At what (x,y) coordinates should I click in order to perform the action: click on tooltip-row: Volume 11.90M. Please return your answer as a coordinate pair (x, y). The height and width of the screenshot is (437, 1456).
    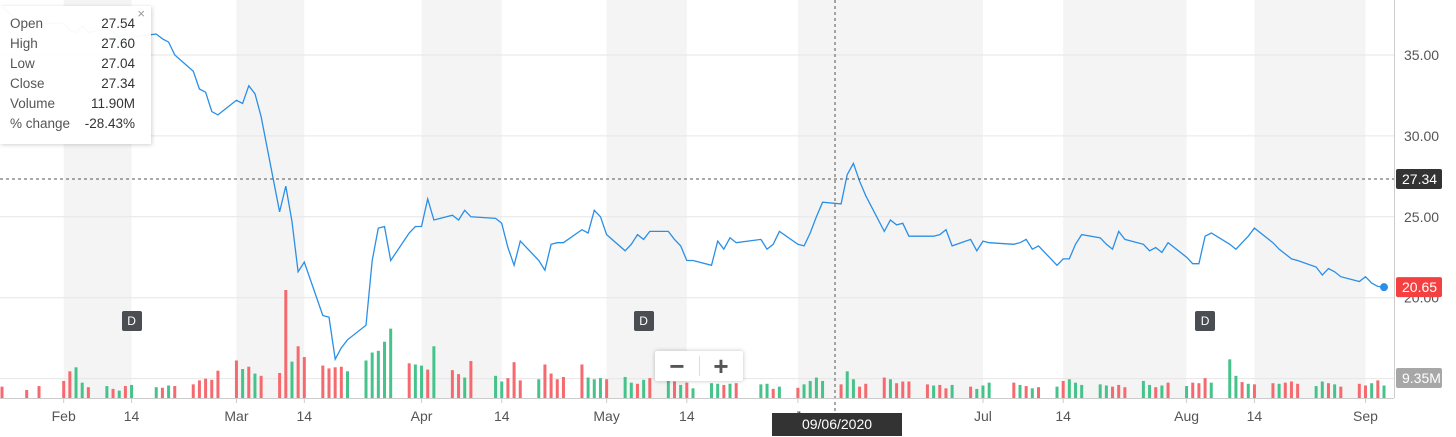
    Looking at the image, I should click on (72, 104).